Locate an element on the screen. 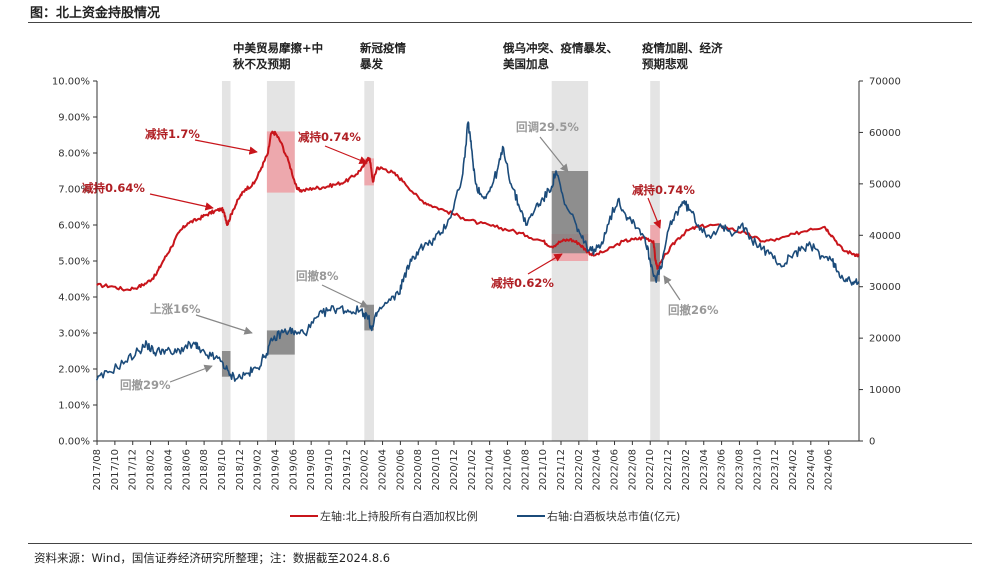  x-tick-label: 2022/10 is located at coordinates (650, 470).